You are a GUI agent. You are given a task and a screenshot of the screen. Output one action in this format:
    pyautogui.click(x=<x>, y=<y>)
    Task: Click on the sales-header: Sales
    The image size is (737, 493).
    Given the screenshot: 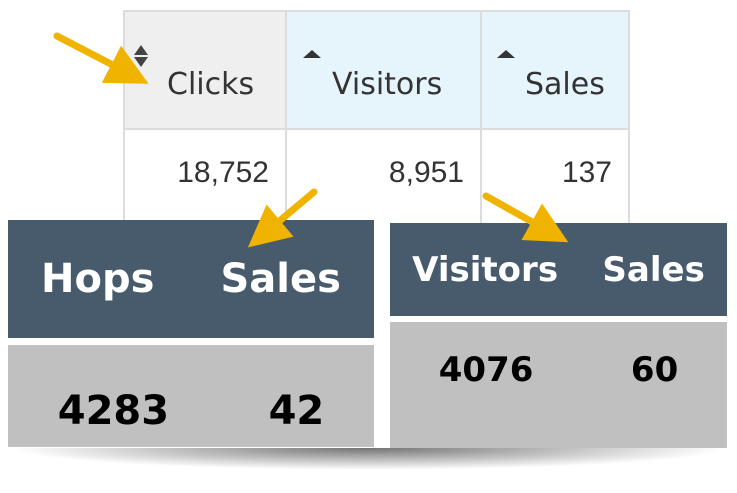 What is the action you would take?
    pyautogui.click(x=555, y=70)
    